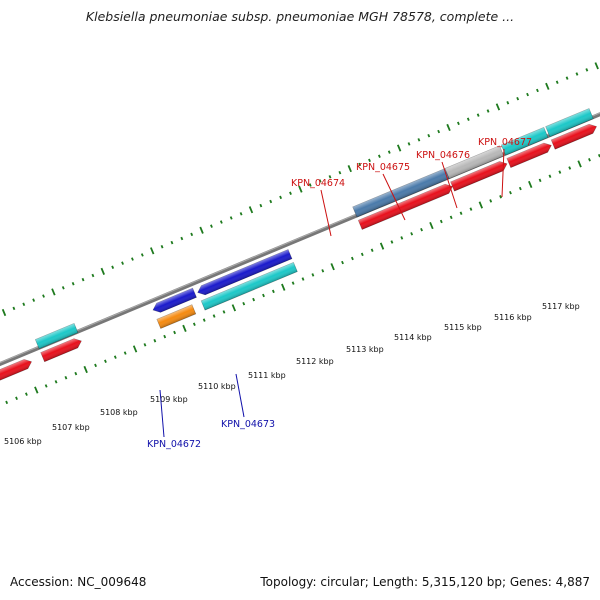 The image size is (600, 600). Describe the element at coordinates (315, 361) in the screenshot. I see `kbp-label: 5112 kbp` at that location.